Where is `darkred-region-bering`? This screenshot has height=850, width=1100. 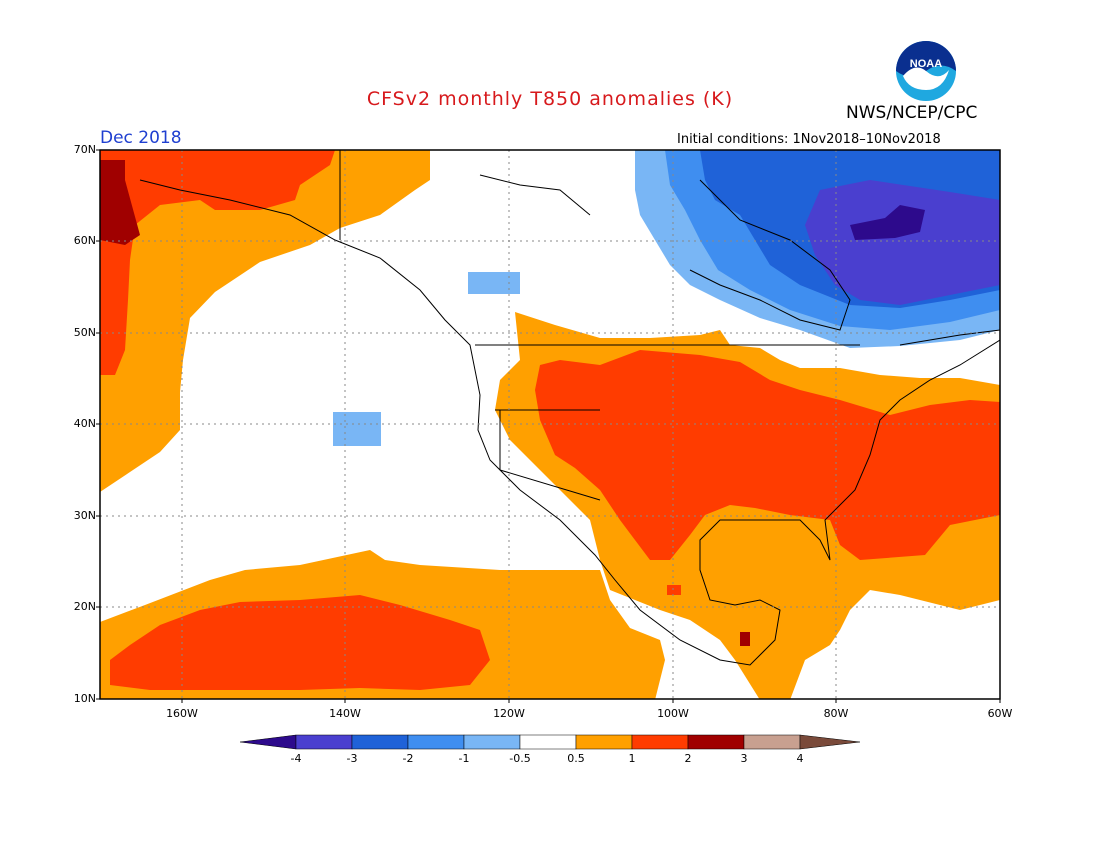
darkred-region-bering is located at coordinates (120, 202).